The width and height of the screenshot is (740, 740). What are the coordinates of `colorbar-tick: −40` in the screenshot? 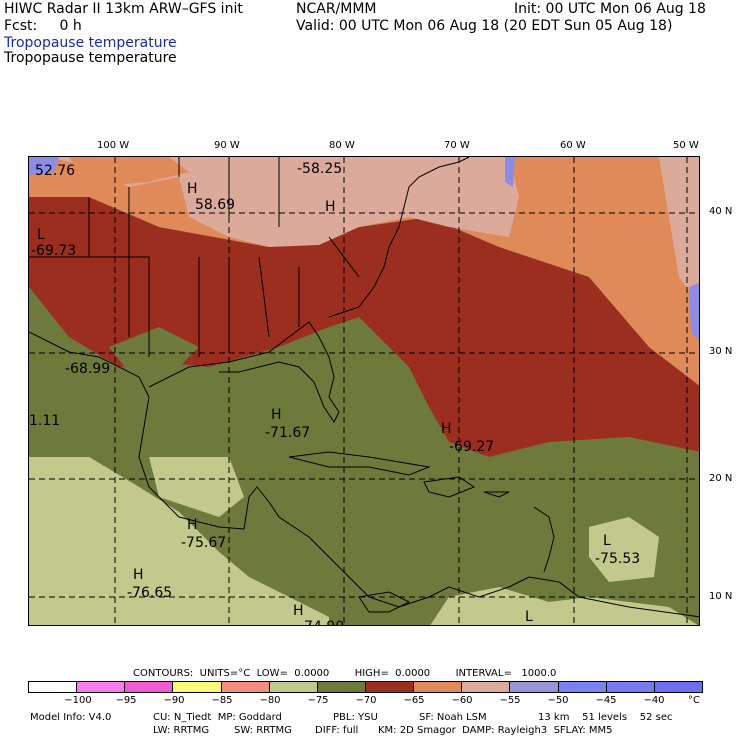 It's located at (654, 700).